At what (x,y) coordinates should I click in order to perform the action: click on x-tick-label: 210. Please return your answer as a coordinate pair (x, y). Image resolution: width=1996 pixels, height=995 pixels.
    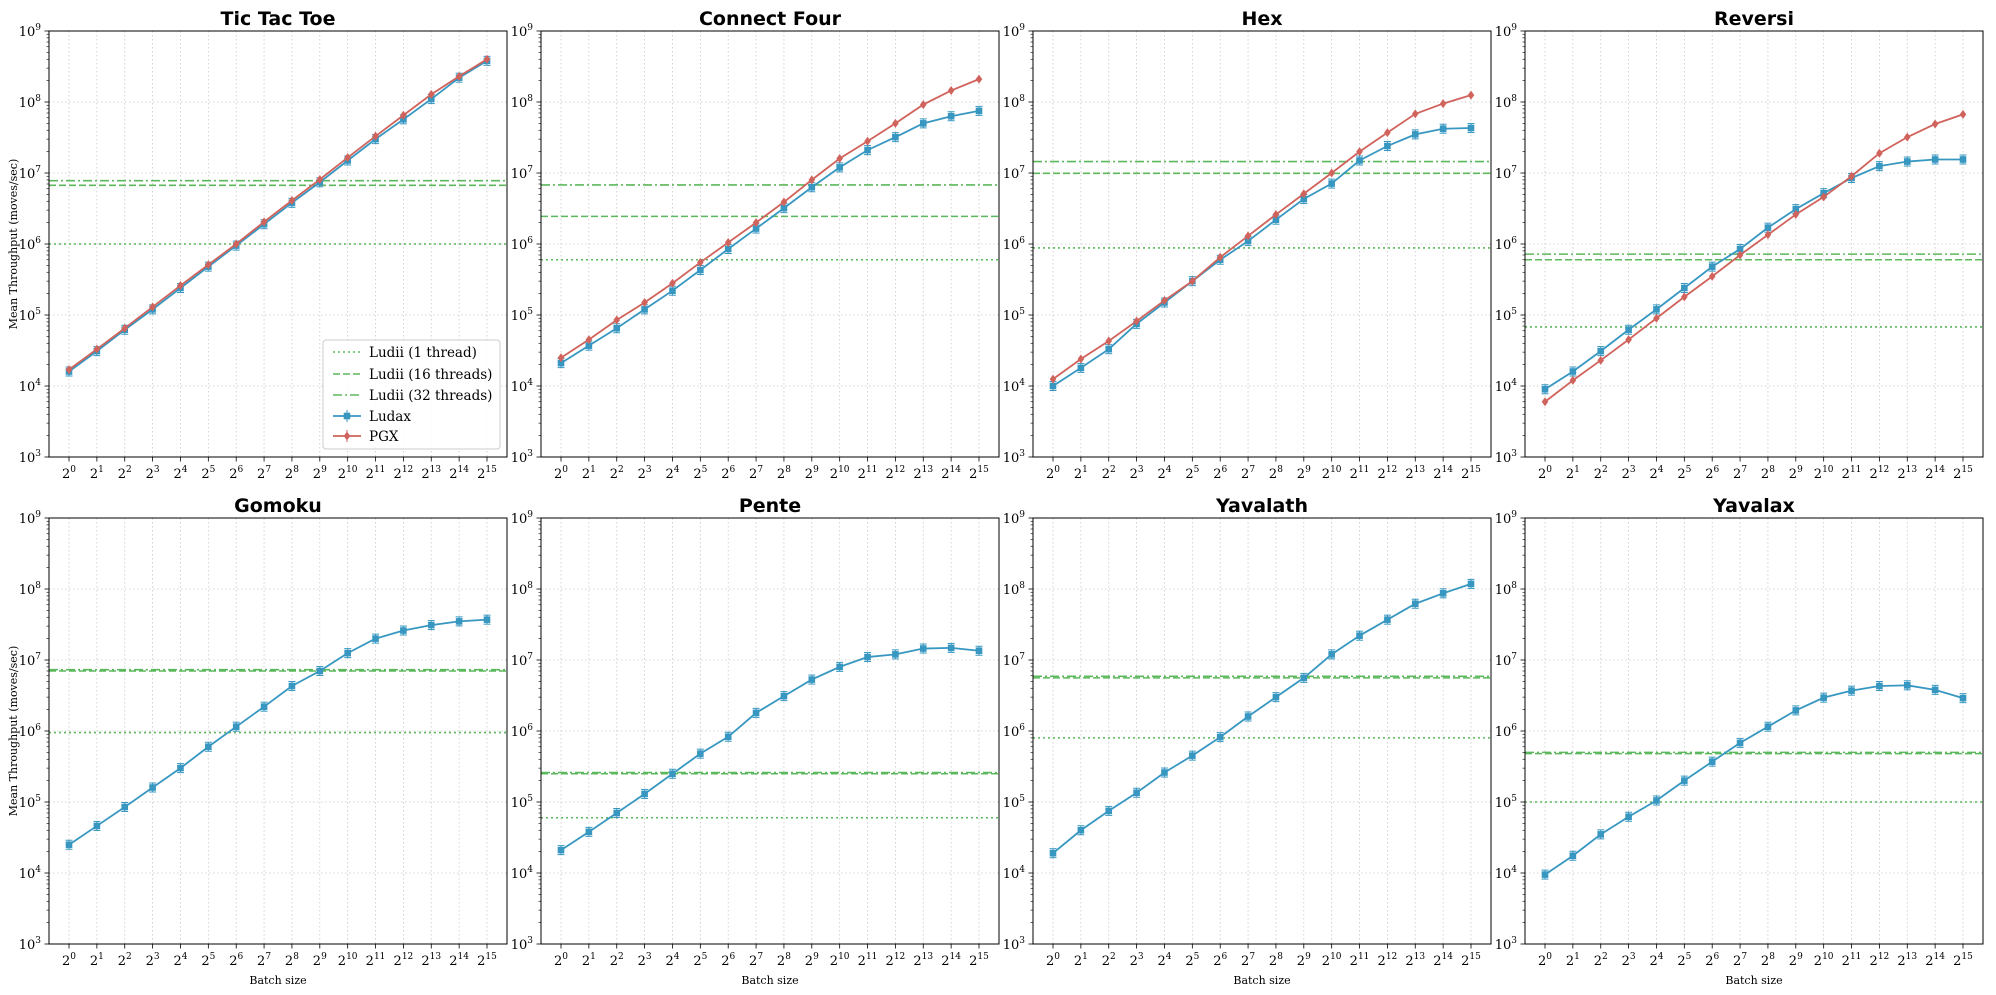
    Looking at the image, I should click on (1332, 960).